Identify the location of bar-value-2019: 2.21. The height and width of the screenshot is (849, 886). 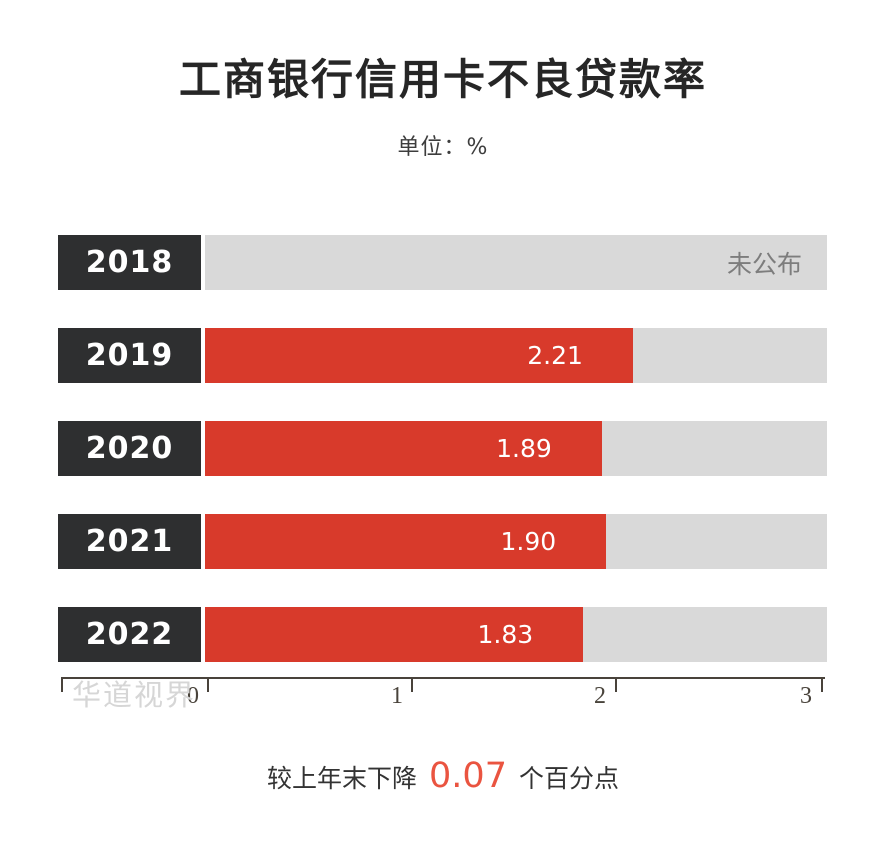
(555, 355).